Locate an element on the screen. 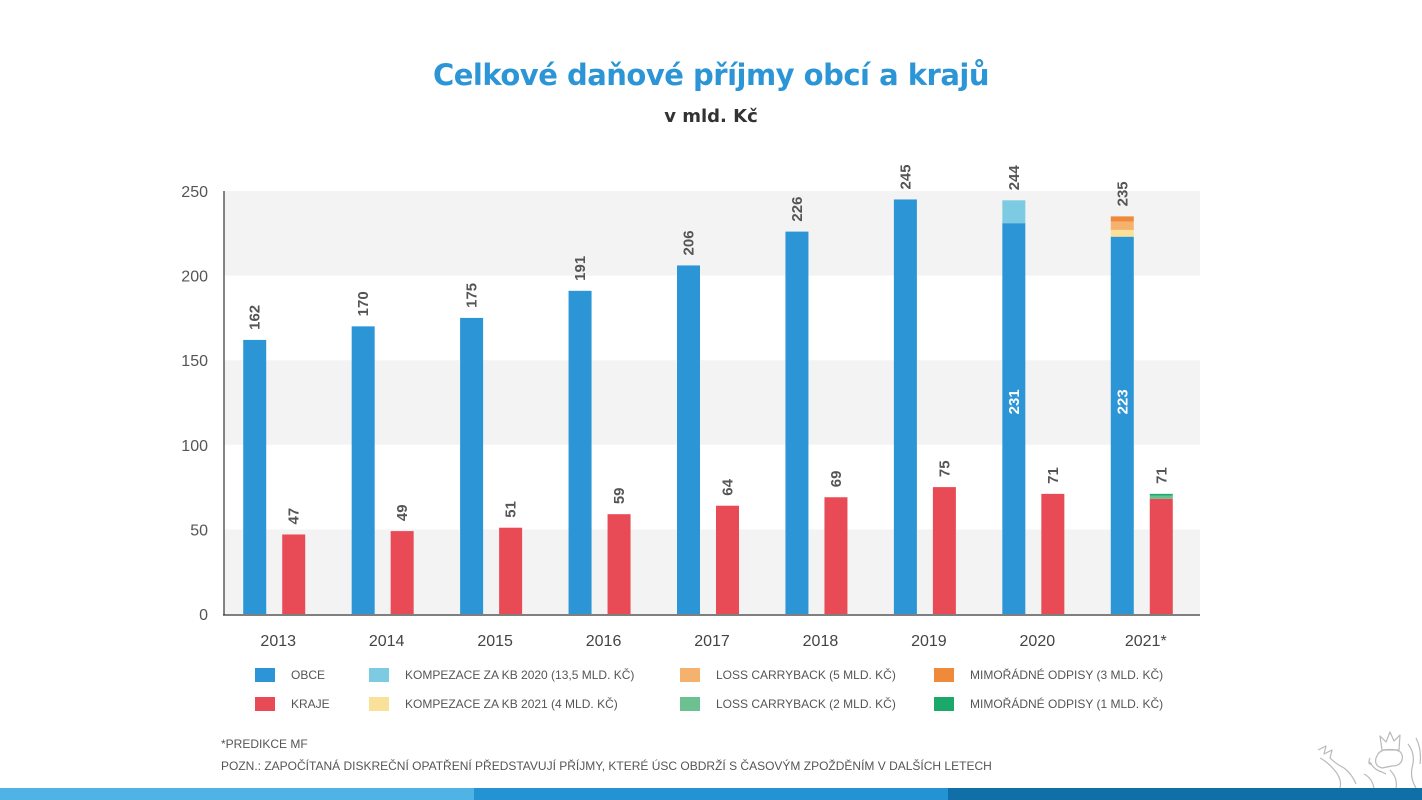 The height and width of the screenshot is (800, 1422). legend-label: MIMOŘÁDNÉ ODPISY (1 MLD. KČ) is located at coordinates (1067, 704).